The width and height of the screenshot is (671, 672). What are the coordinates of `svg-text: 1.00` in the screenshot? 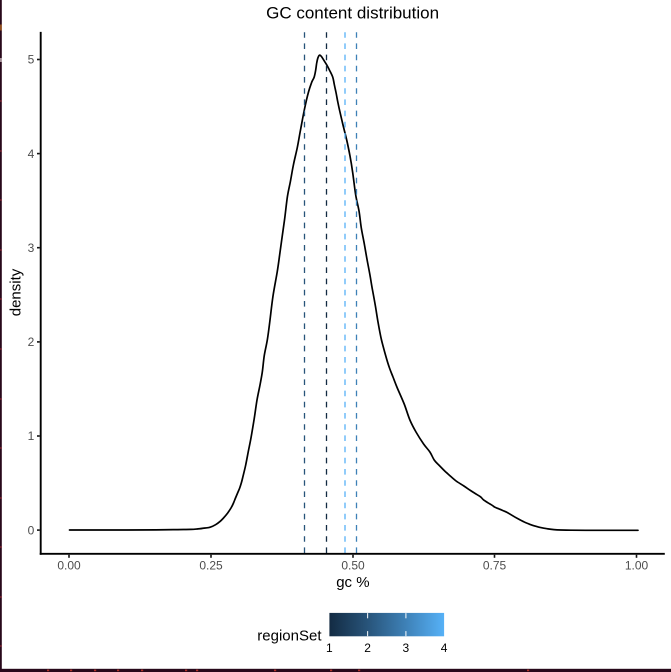 It's located at (637, 566).